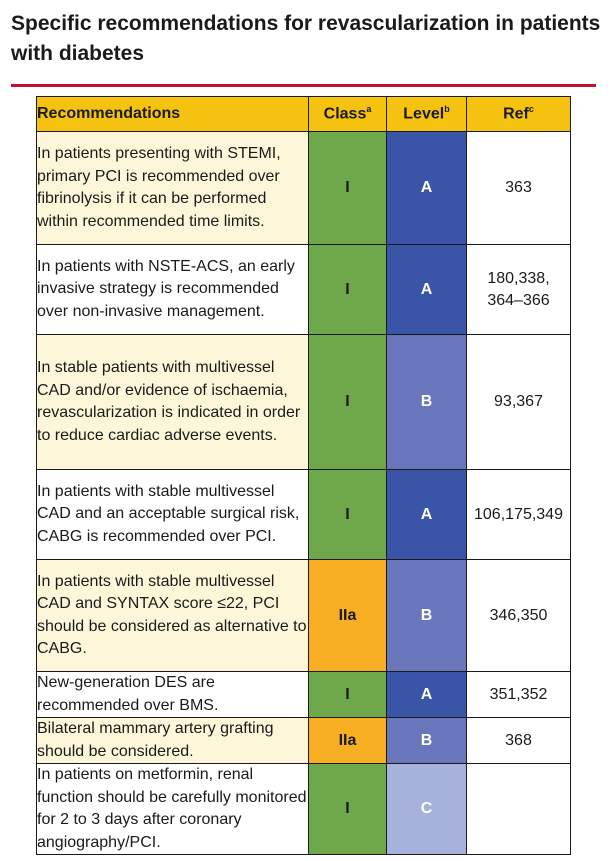 The image size is (613, 861). What do you see at coordinates (172, 114) in the screenshot?
I see `header-recommendations: Recommendations` at bounding box center [172, 114].